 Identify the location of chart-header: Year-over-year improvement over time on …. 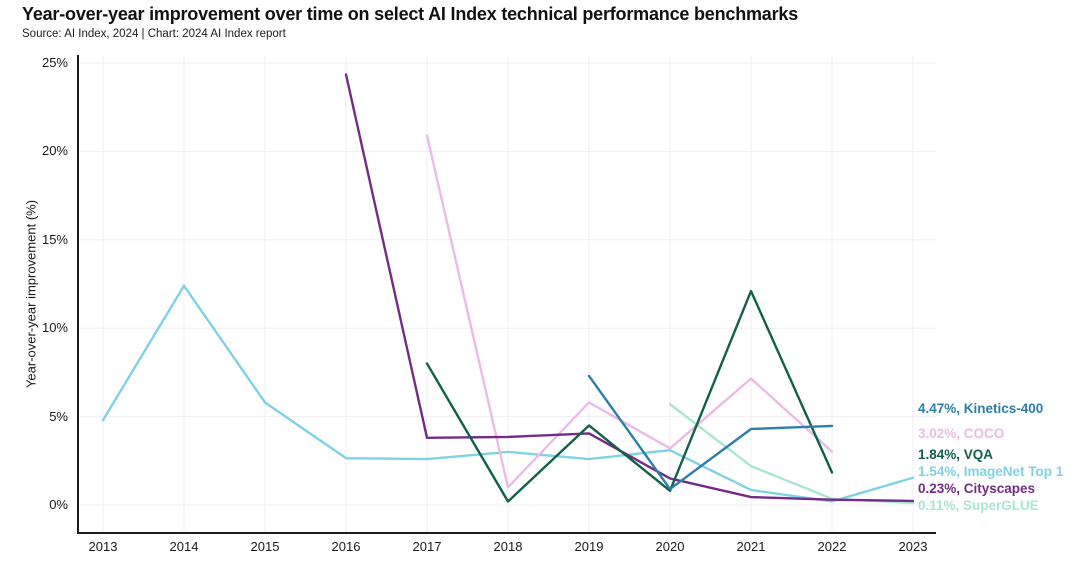
(410, 22).